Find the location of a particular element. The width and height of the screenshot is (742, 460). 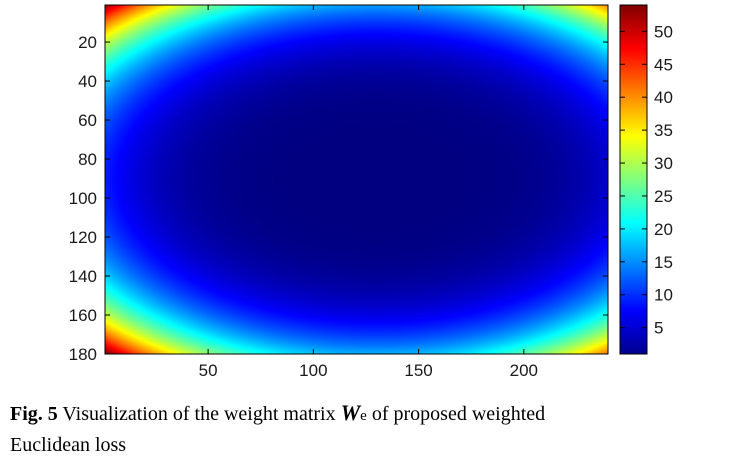

caption-text-before: Visualization of the weight matrix is located at coordinates (199, 414).